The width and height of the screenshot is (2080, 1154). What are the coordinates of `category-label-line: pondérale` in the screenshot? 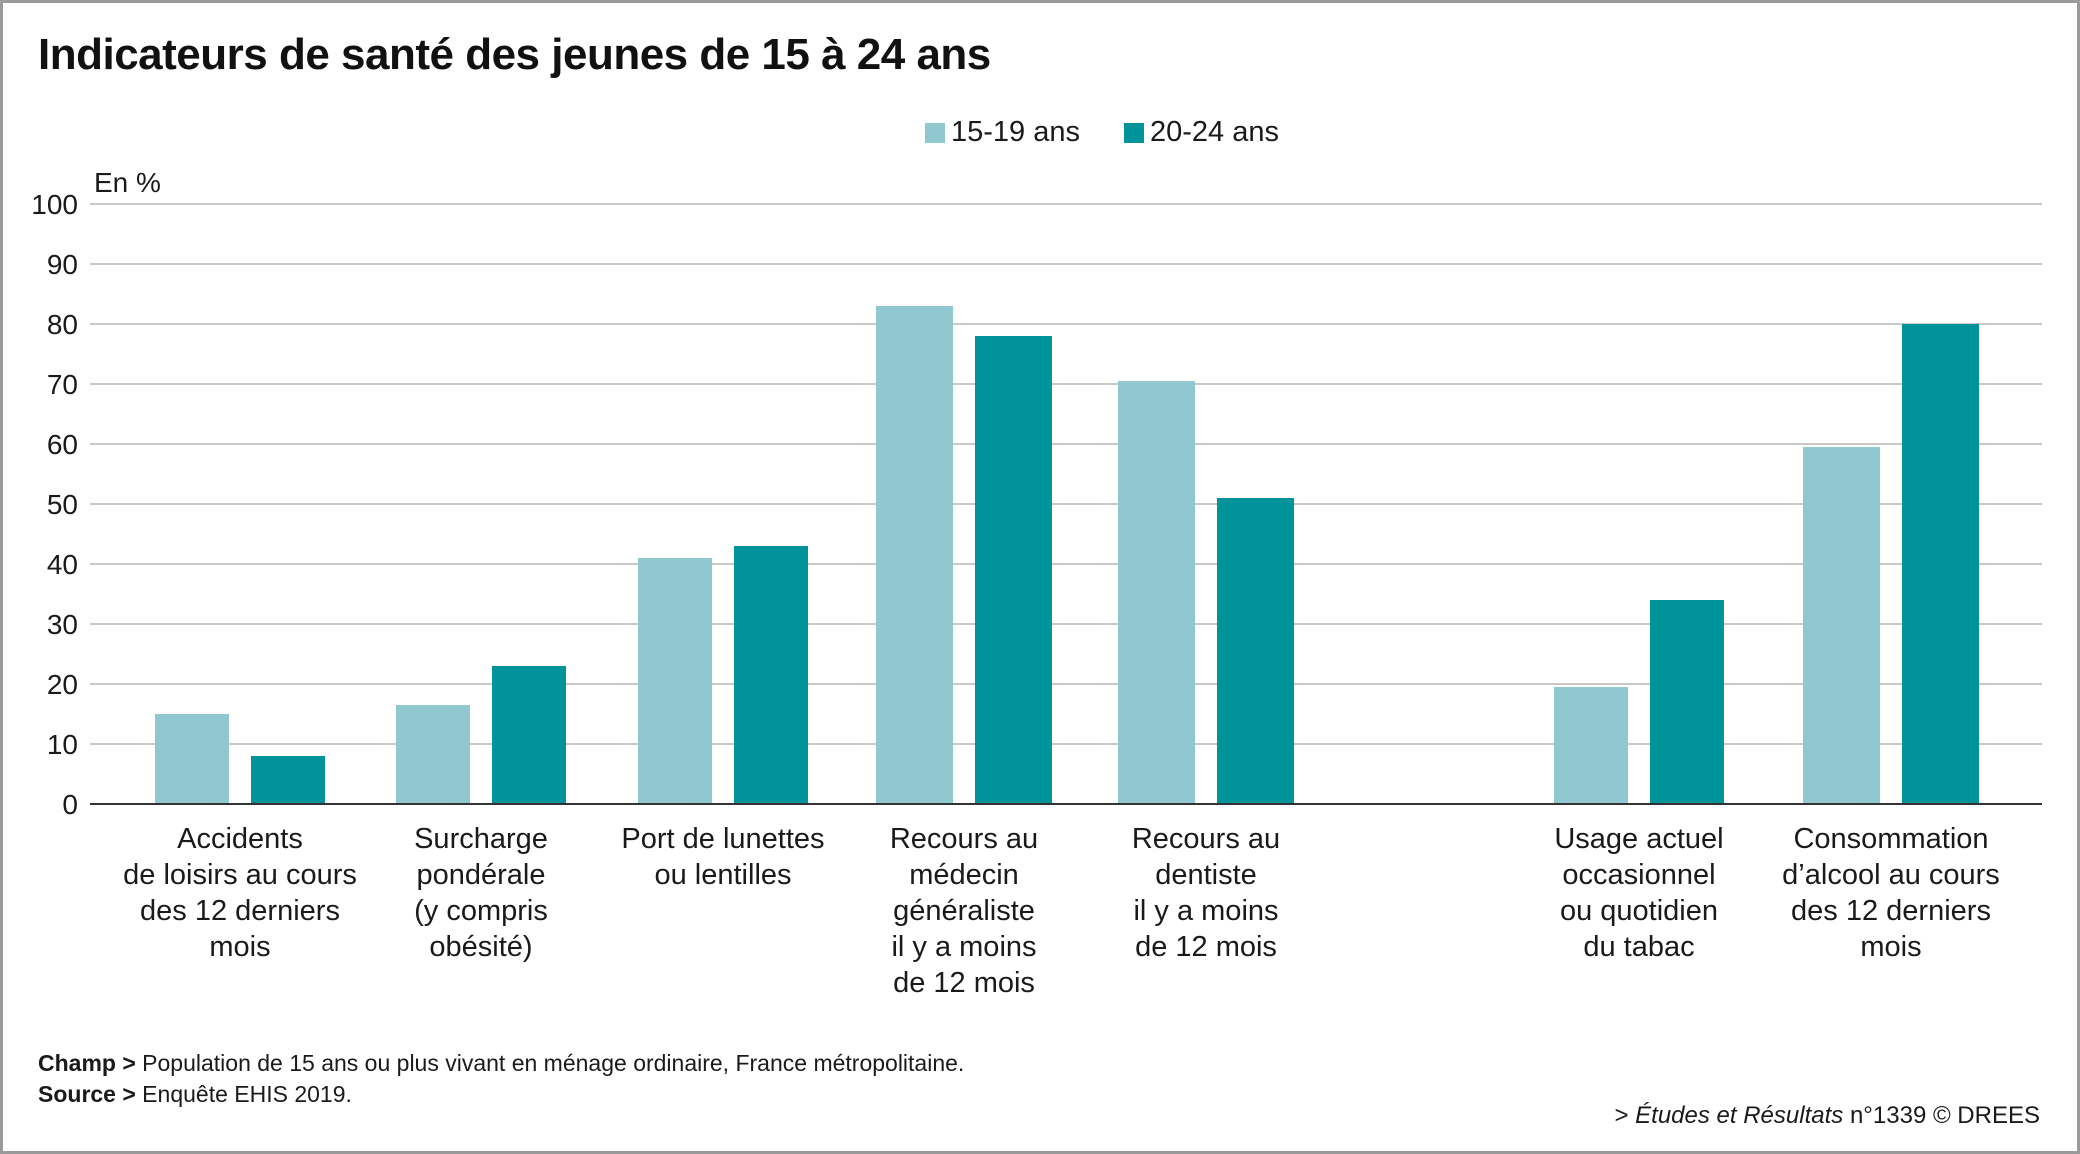 It's located at (481, 875).